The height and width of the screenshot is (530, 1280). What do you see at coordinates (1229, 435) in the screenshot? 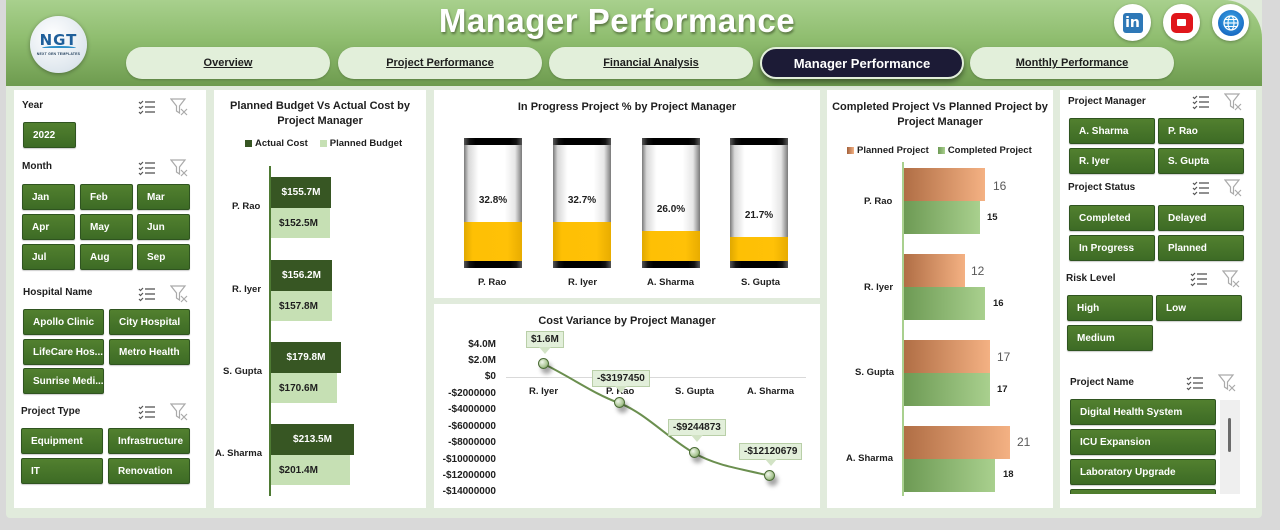
I see `scrollbar-thumb` at bounding box center [1229, 435].